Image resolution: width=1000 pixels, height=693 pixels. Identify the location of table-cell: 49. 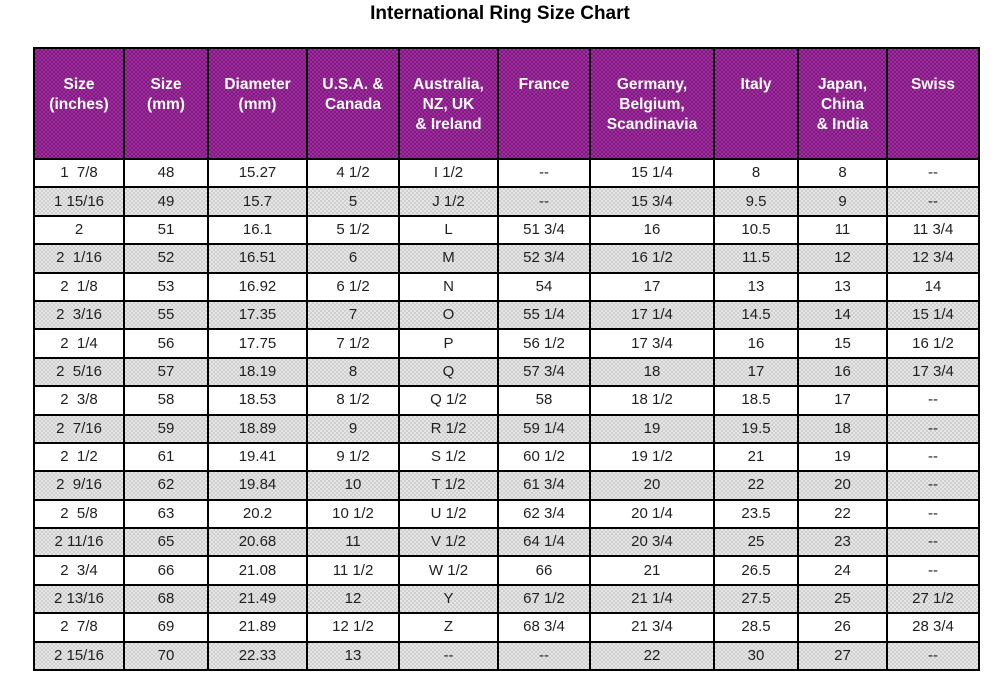
(166, 201).